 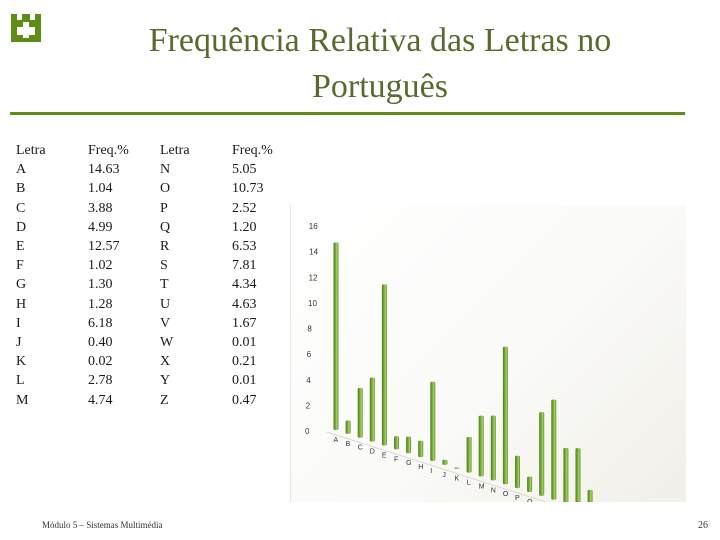 I want to click on frequency-cell: 1.04, so click(x=100, y=189).